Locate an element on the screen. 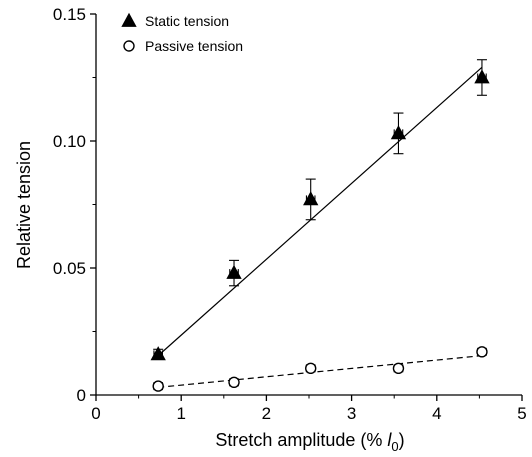 The width and height of the screenshot is (532, 457). y-tick-label: 0.05 is located at coordinates (69, 268).